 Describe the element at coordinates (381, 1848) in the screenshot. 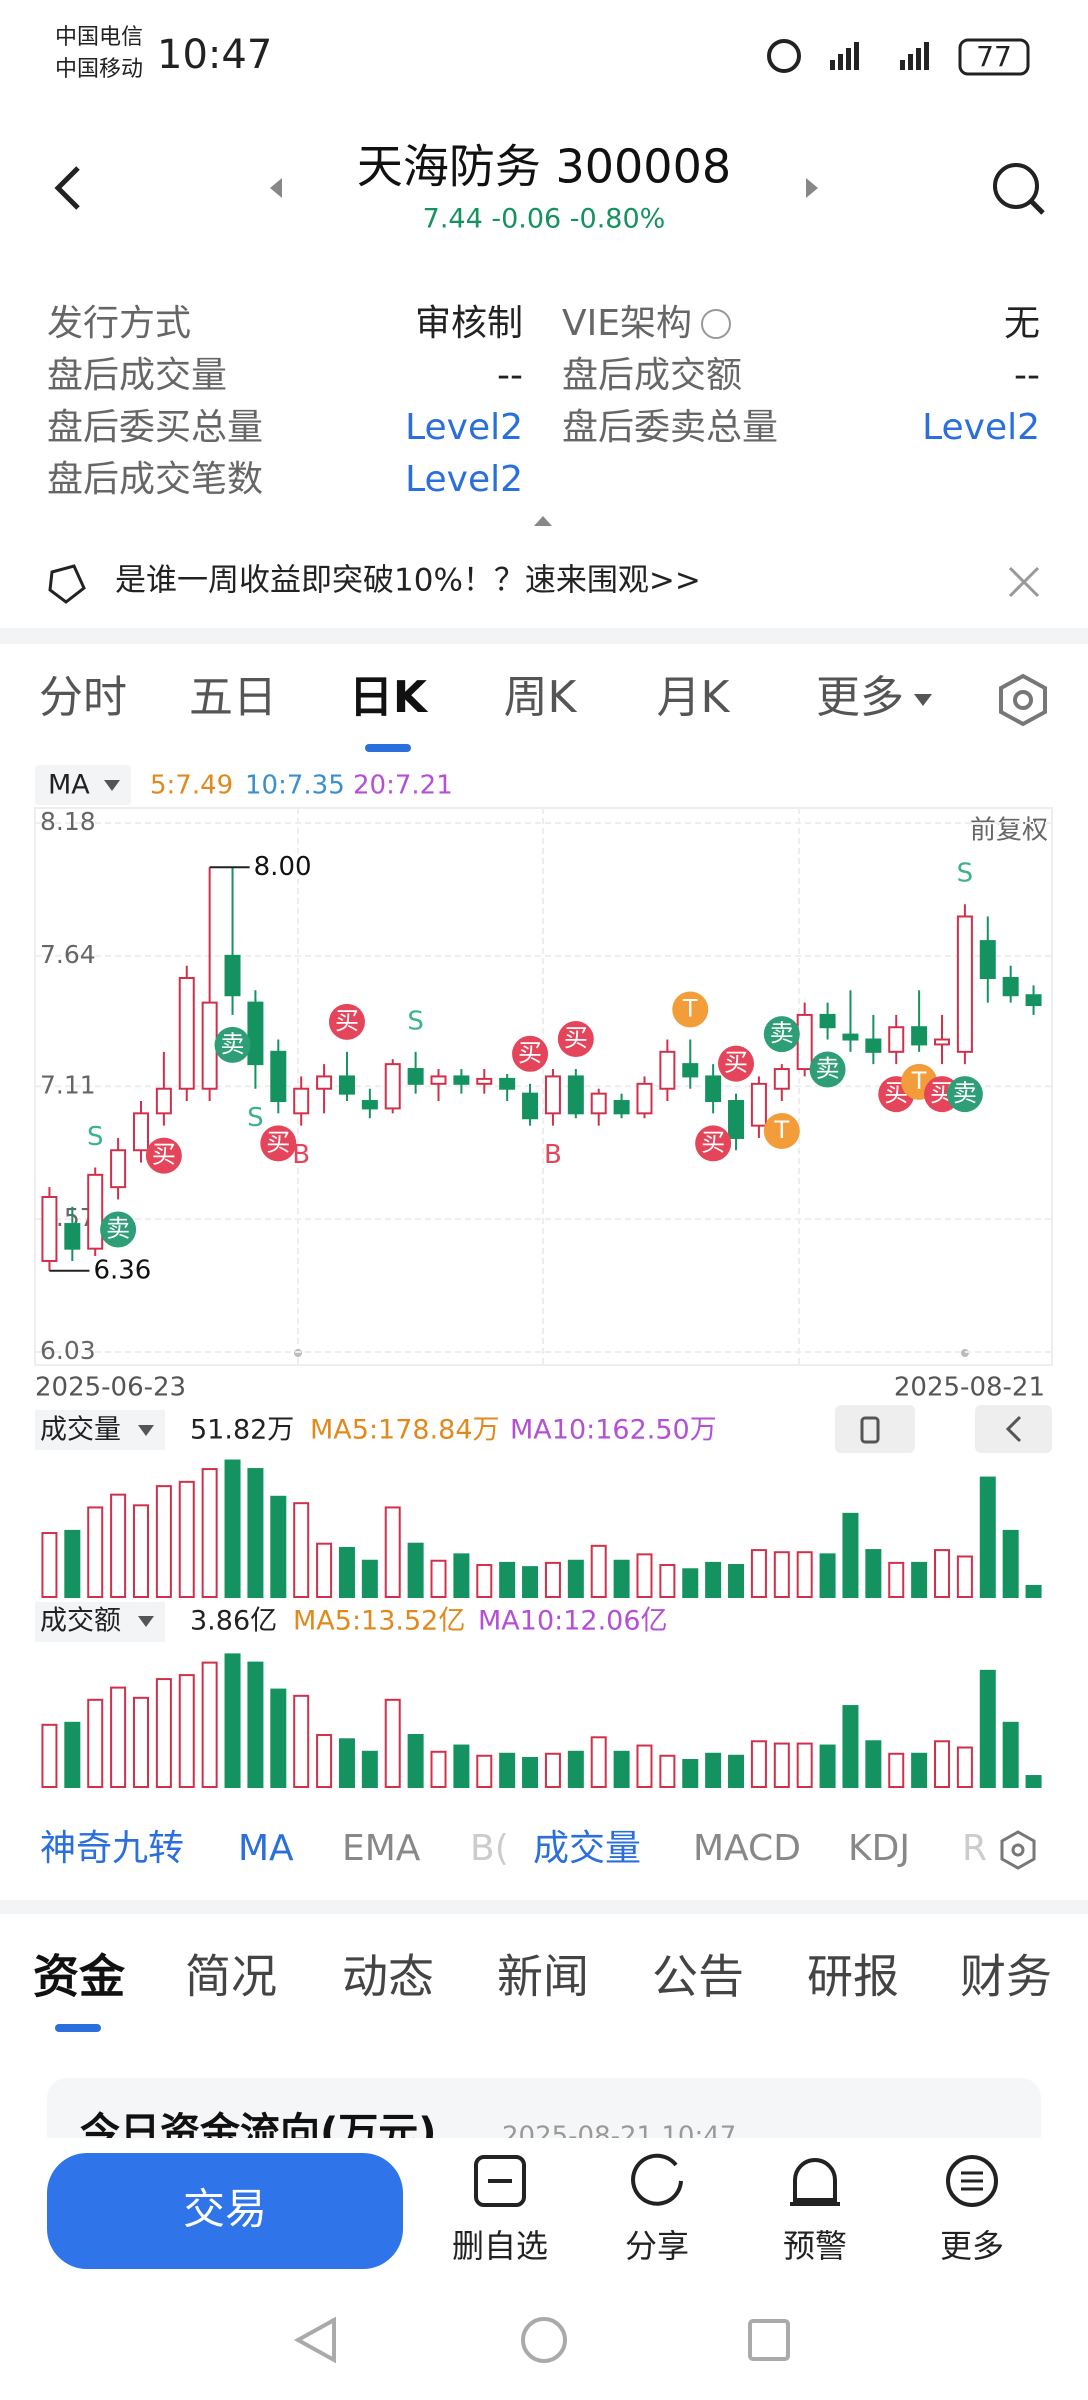

I see `indicator-tab: EMA` at that location.